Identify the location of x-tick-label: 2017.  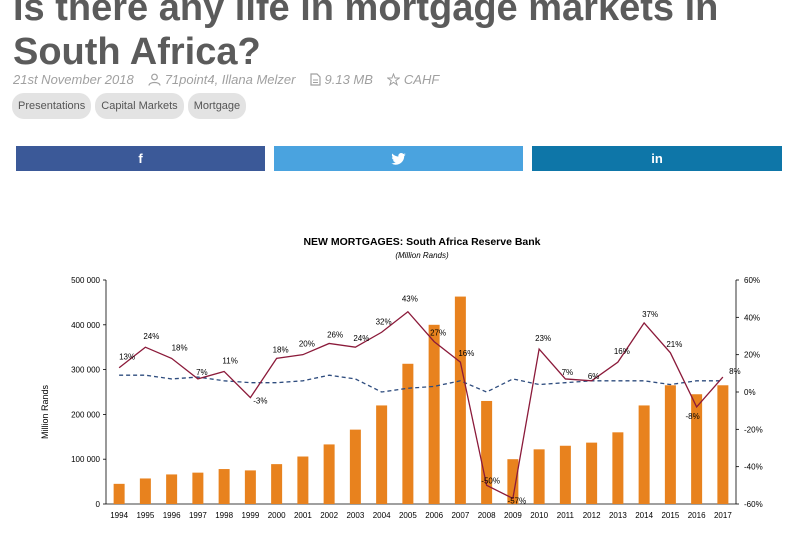
(723, 515).